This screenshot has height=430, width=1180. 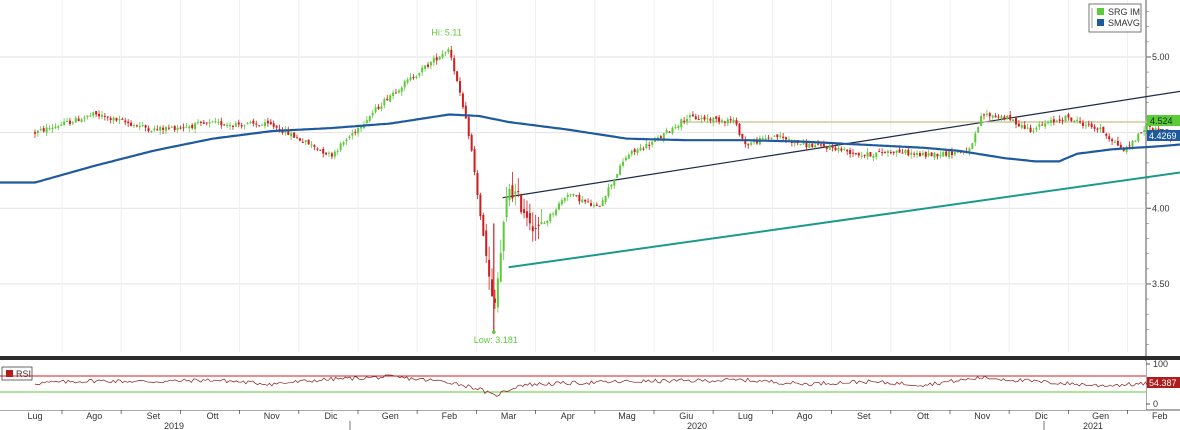 I want to click on panel-separator, so click(x=590, y=358).